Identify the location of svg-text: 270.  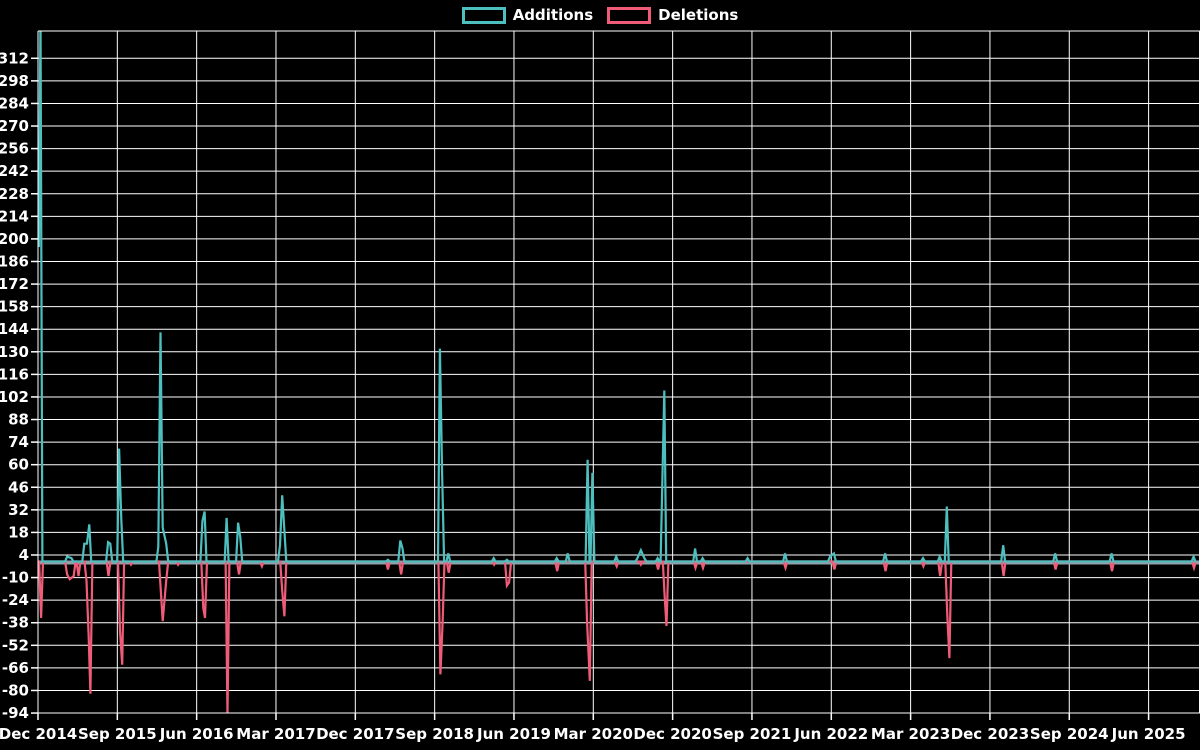
(14, 126).